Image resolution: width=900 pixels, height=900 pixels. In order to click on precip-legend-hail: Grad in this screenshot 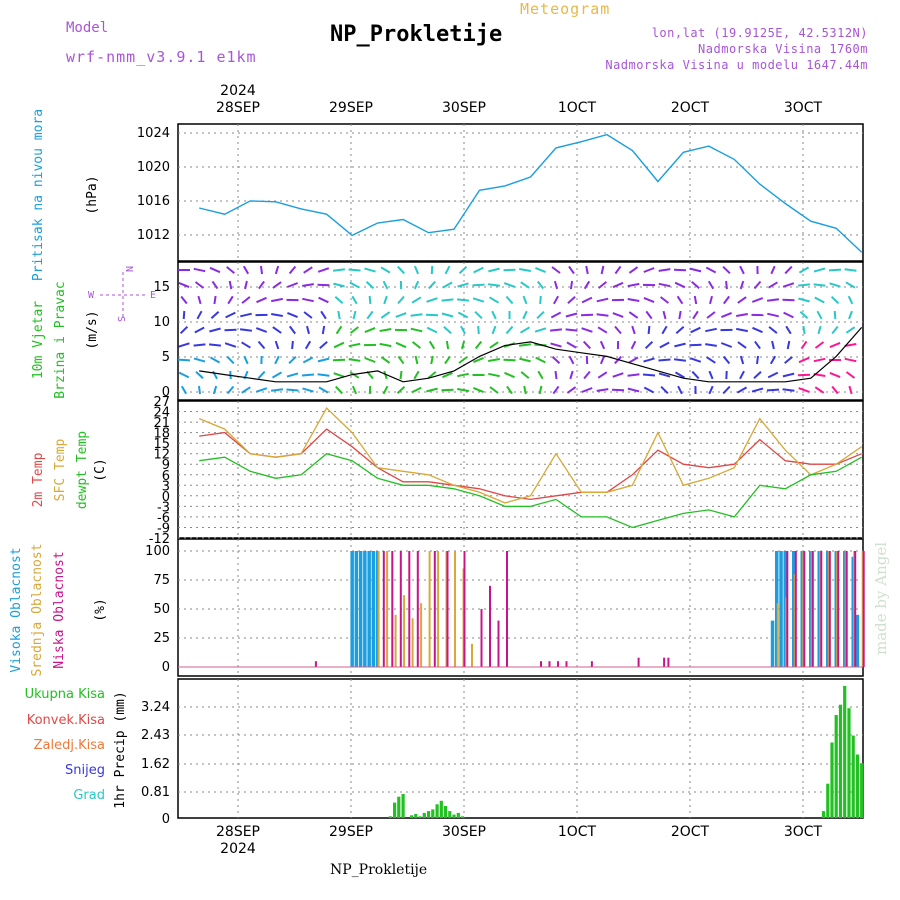, I will do `click(89, 795)`.